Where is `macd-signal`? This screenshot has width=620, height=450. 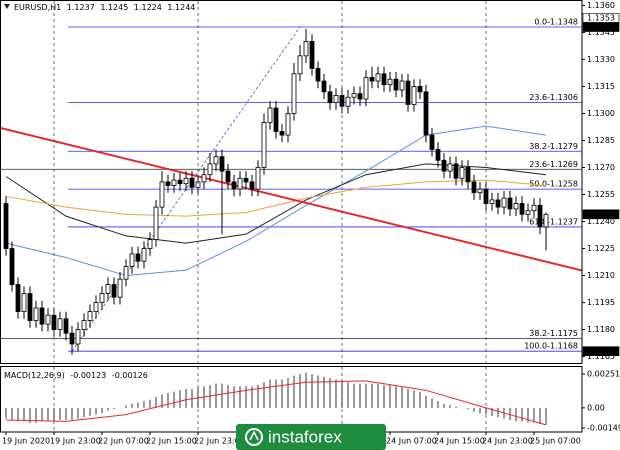
macd-signal is located at coordinates (276, 403).